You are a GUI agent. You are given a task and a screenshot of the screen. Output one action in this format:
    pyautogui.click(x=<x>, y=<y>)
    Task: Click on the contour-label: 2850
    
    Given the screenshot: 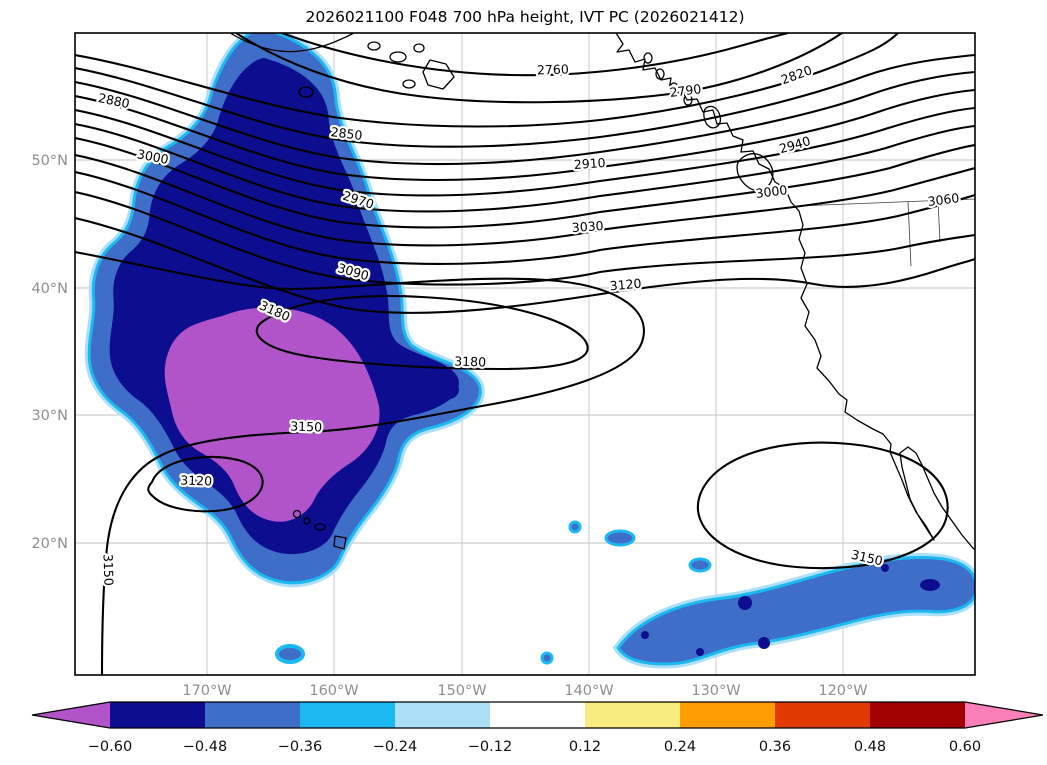 What is the action you would take?
    pyautogui.click(x=346, y=133)
    